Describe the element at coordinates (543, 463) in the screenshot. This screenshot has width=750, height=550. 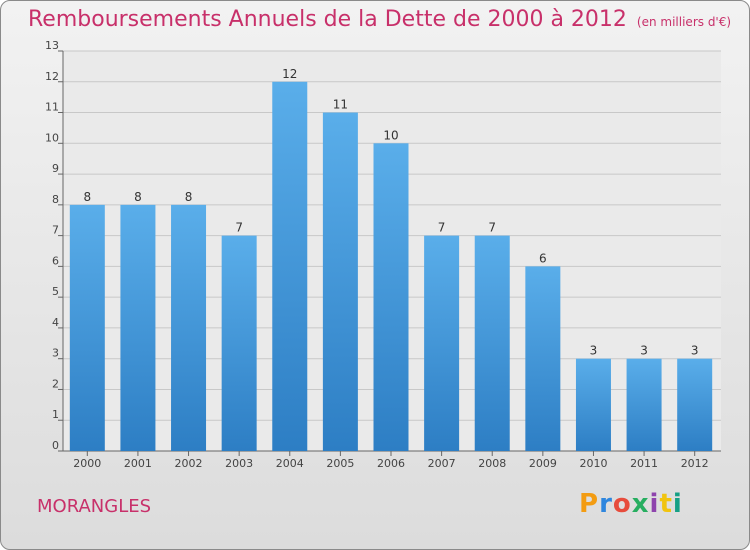
I see `x-tick-label: 2009` at that location.